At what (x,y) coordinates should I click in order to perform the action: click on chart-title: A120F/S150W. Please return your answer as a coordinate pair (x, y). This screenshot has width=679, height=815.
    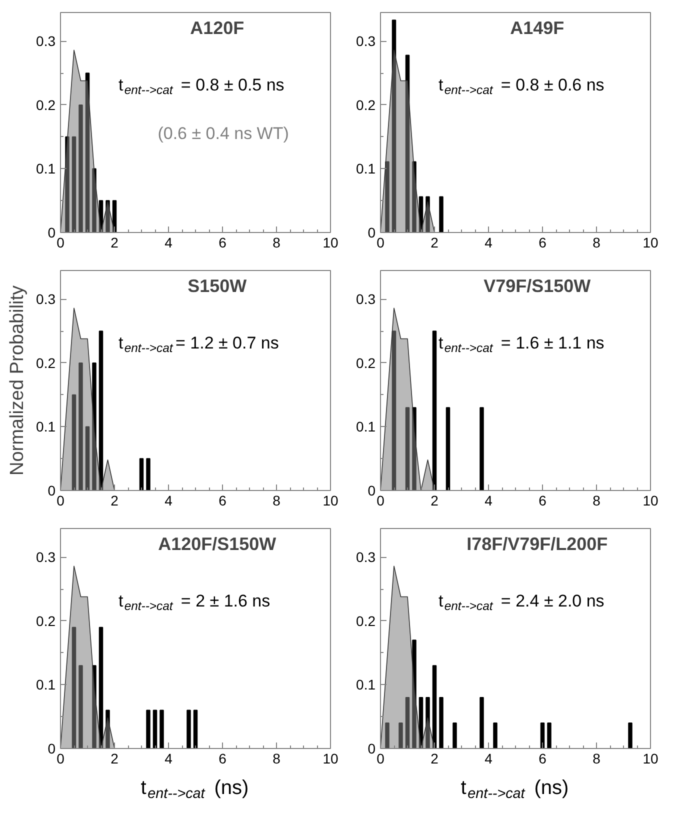
    Looking at the image, I should click on (217, 544).